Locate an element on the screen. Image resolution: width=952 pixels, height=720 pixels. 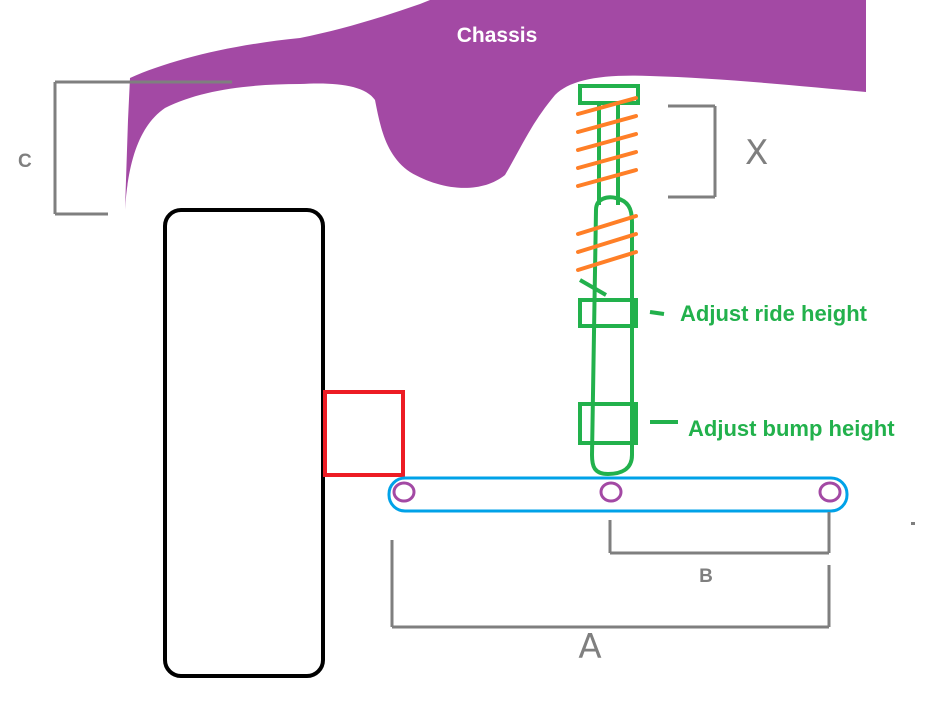
inner-pivot is located at coordinates (830, 492).